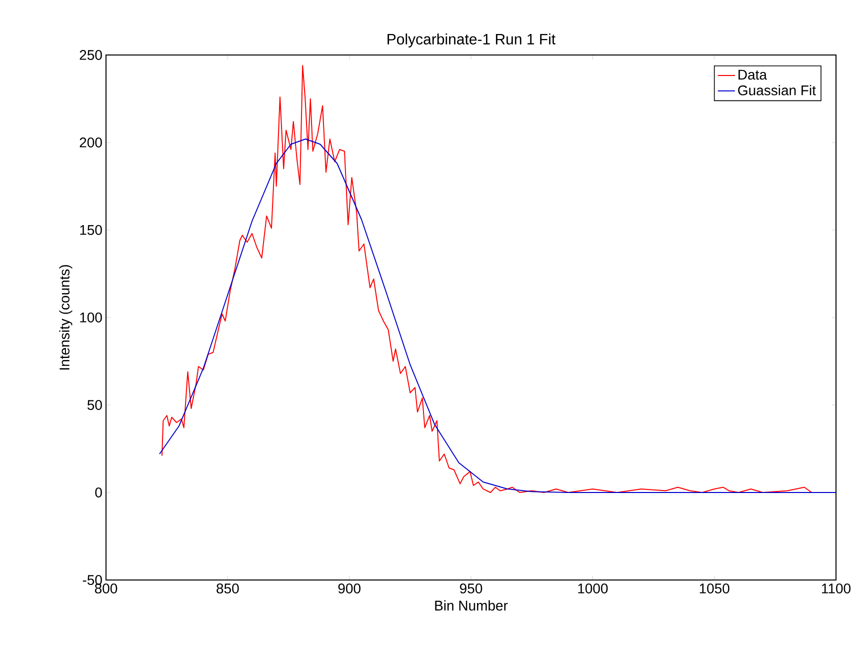  I want to click on y-tick-label: 200, so click(91, 143).